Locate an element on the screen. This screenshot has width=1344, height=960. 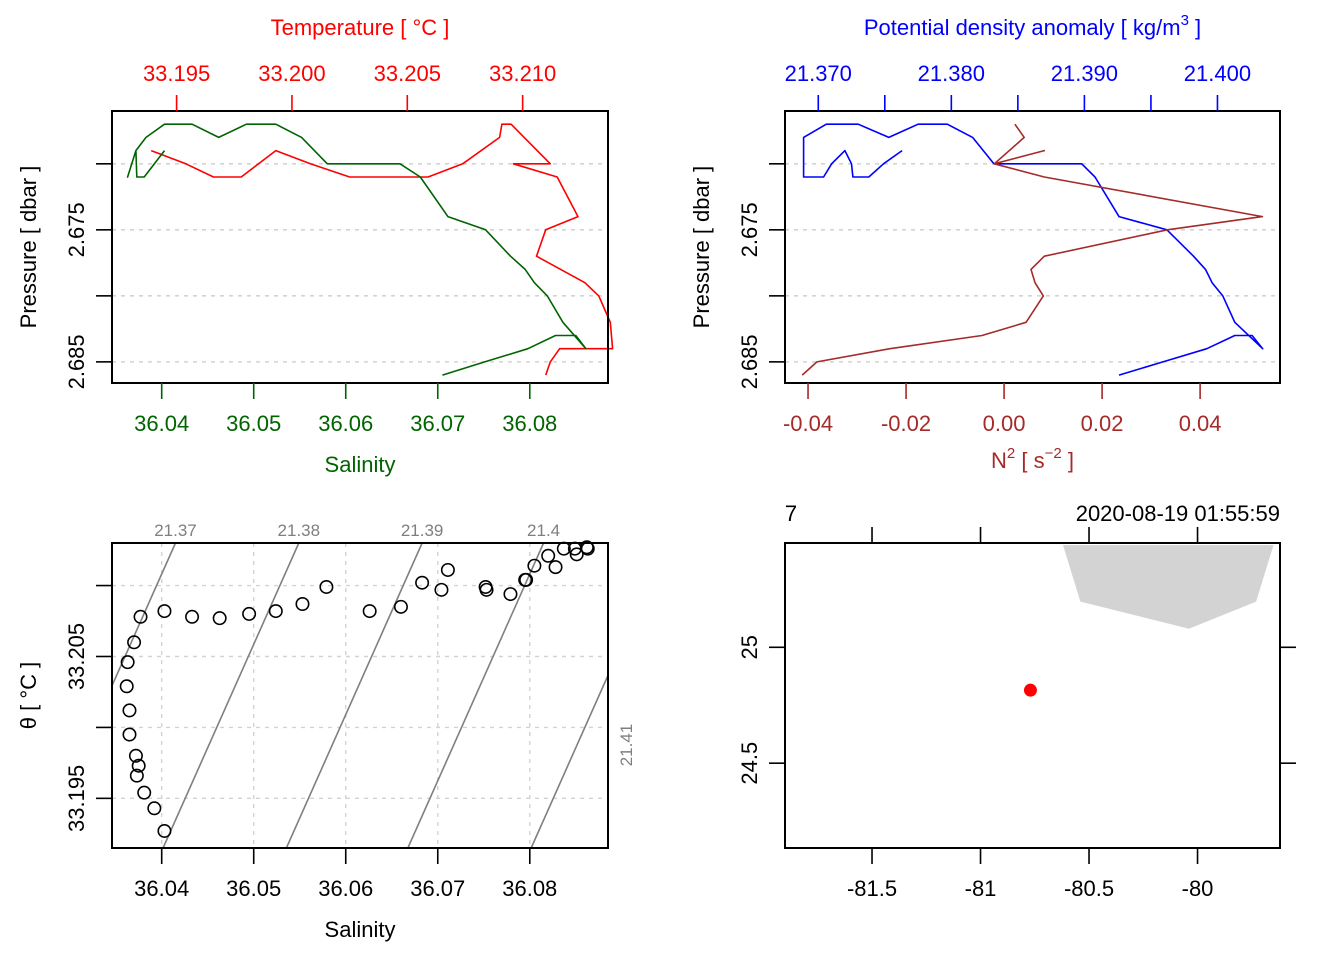
x-tick-label: 0.00 is located at coordinates (1004, 423).